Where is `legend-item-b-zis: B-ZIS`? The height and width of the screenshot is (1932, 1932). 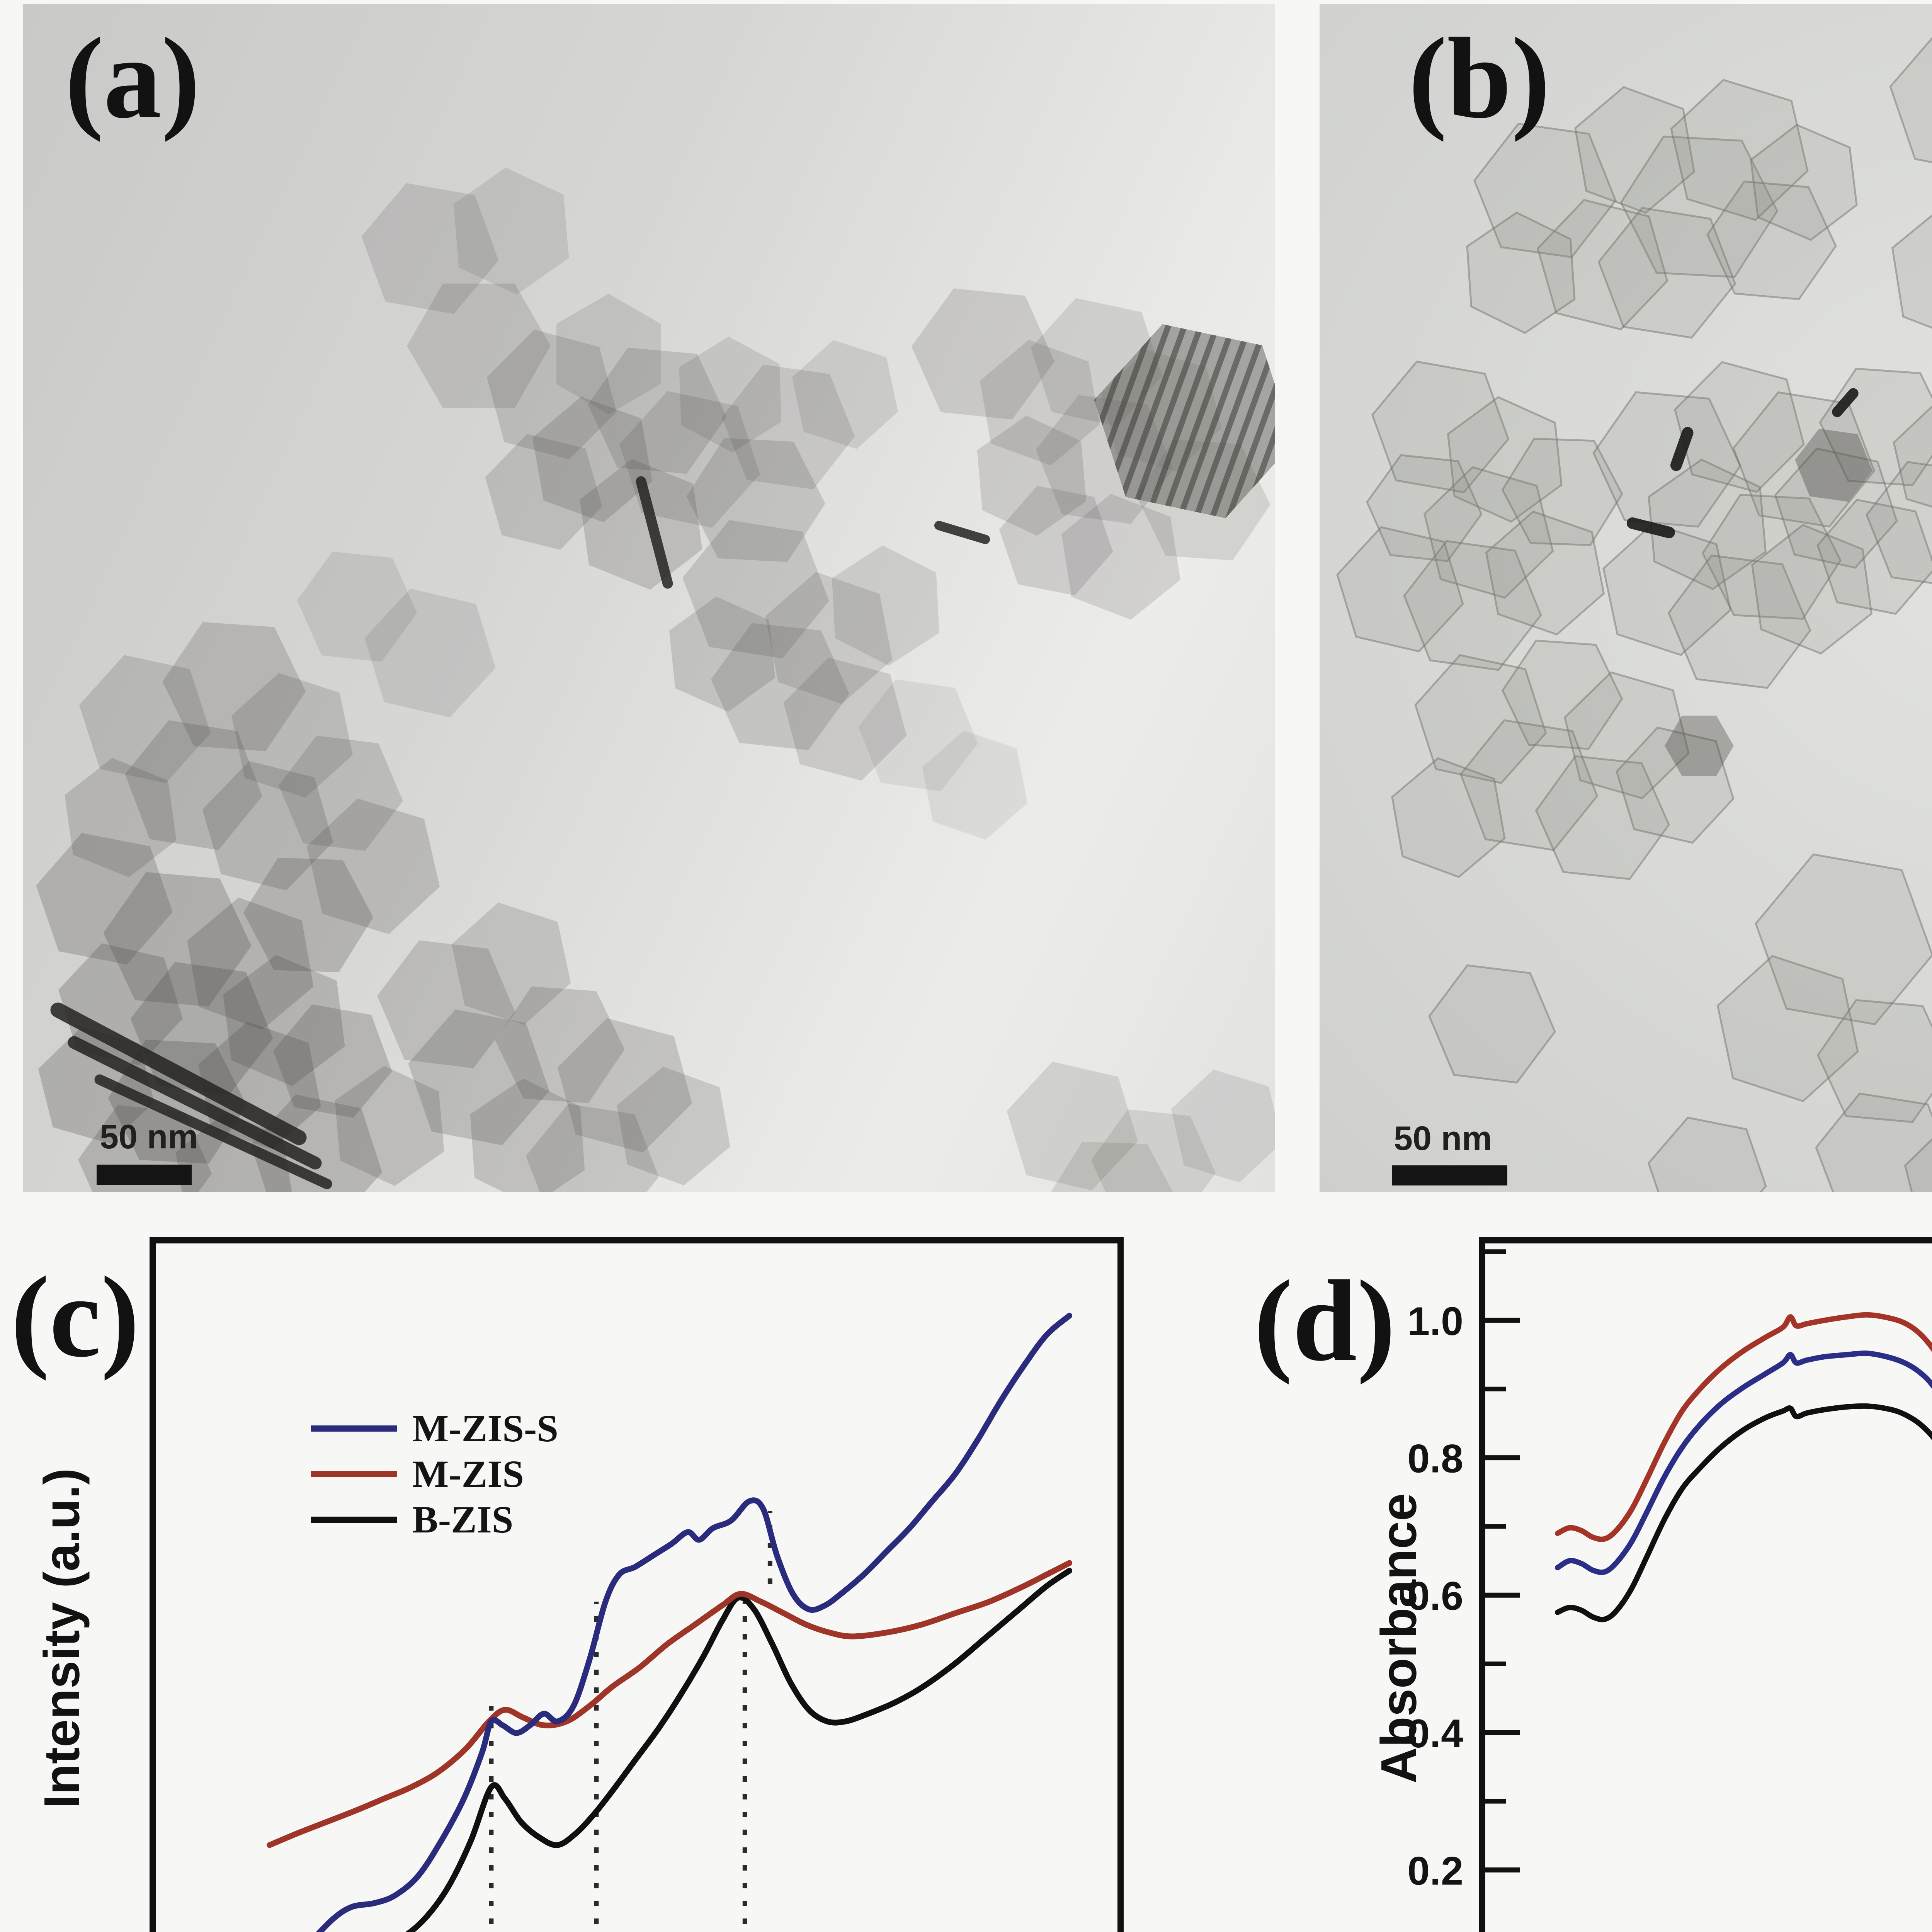 legend-item-b-zis: B-ZIS is located at coordinates (412, 1519).